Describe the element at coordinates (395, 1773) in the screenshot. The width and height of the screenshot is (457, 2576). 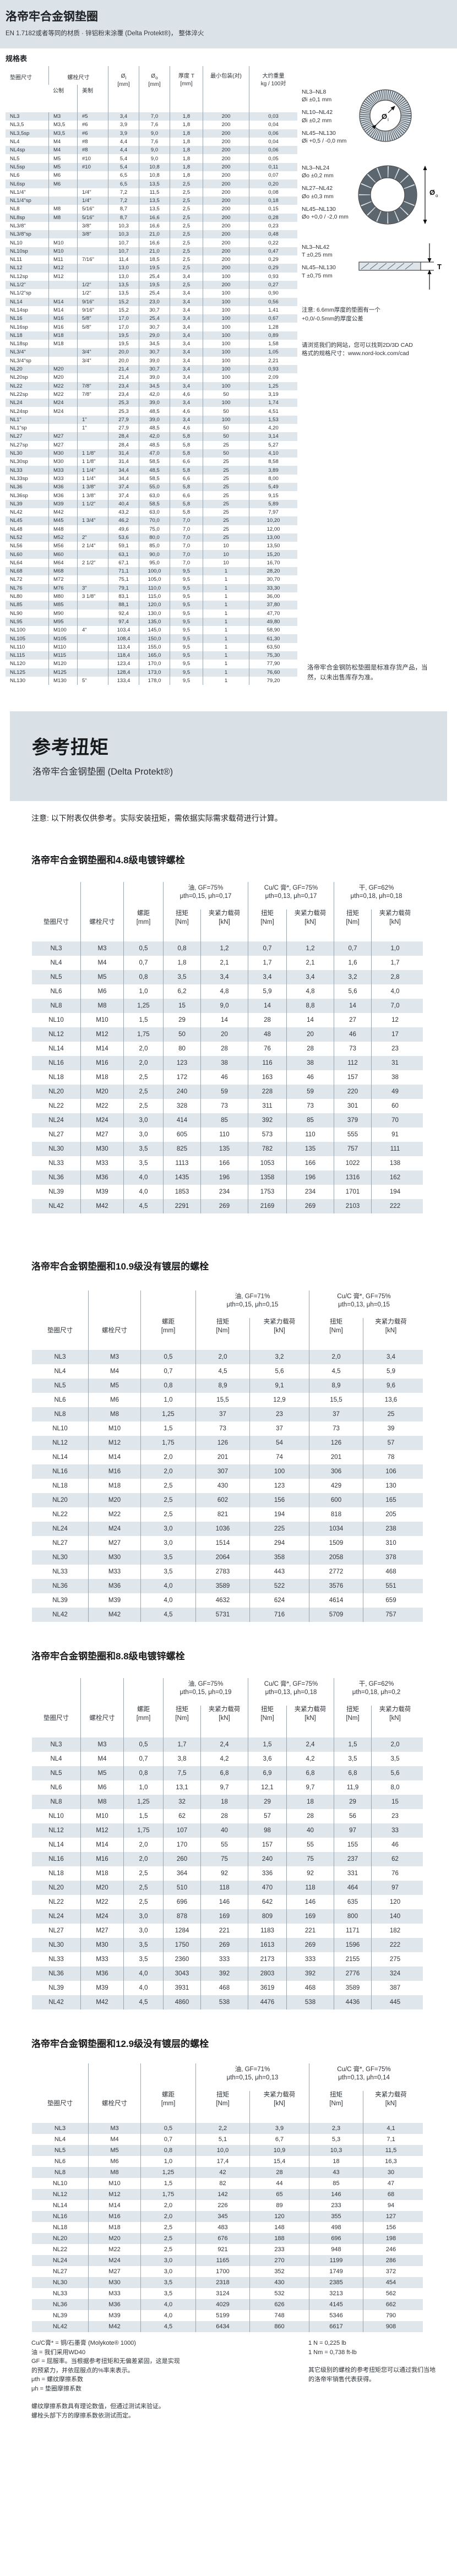
I see `table-cell: 5,6` at that location.